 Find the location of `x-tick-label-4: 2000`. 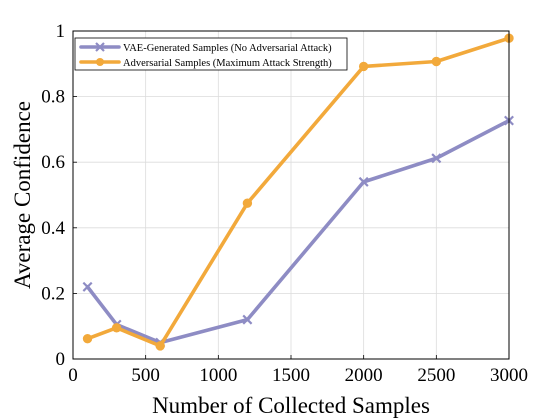

x-tick-label-4: 2000 is located at coordinates (364, 375).